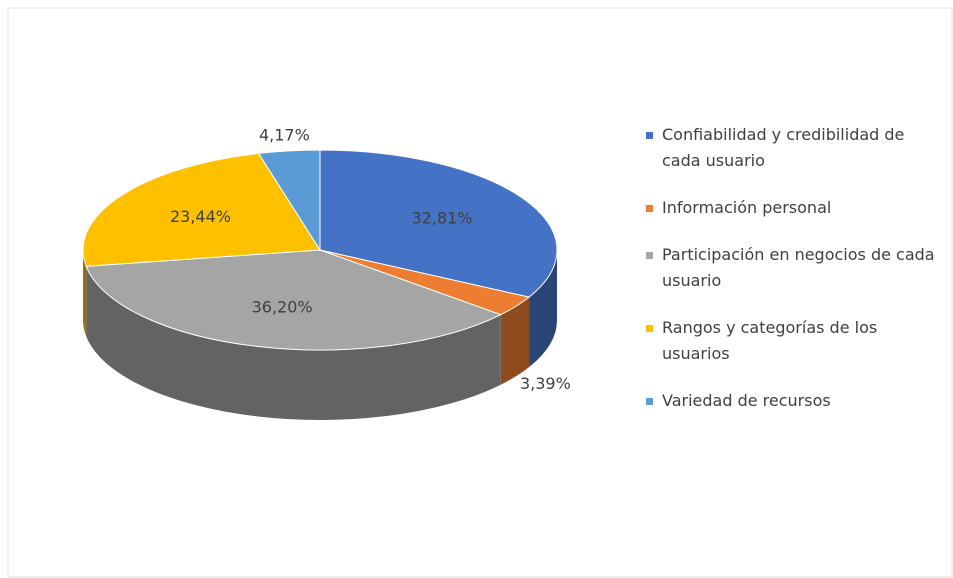 This screenshot has width=953, height=578. I want to click on data-label: 4,17%, so click(284, 134).